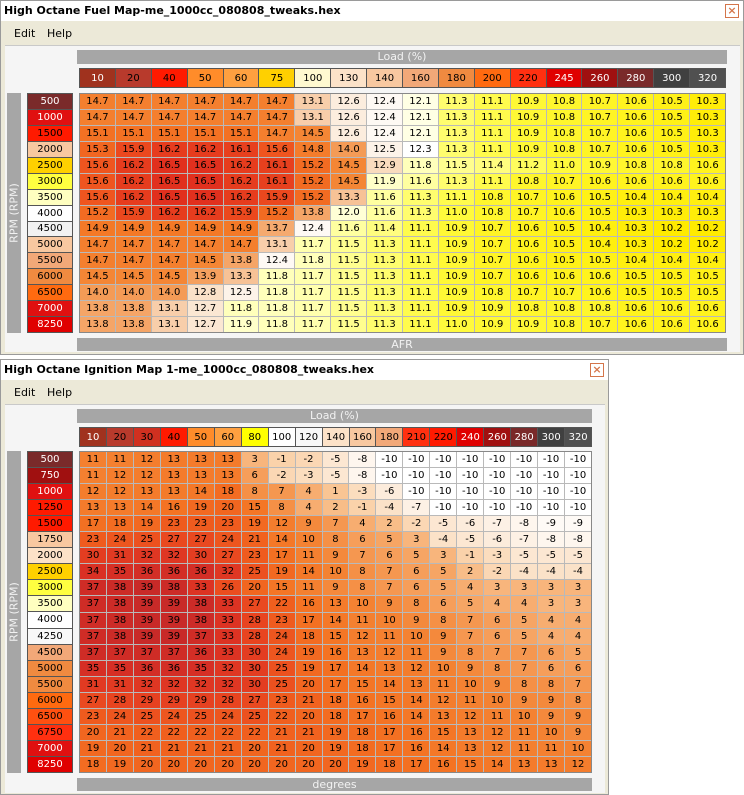 The image size is (744, 795). Describe the element at coordinates (169, 229) in the screenshot. I see `map-cell: 14.9` at that location.